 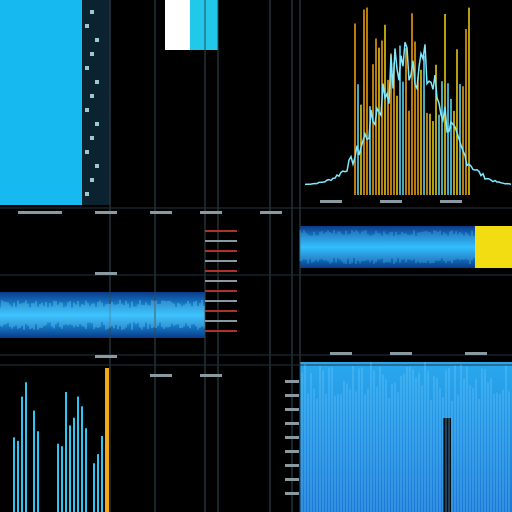 I want to click on side-strip, so click(x=96, y=102).